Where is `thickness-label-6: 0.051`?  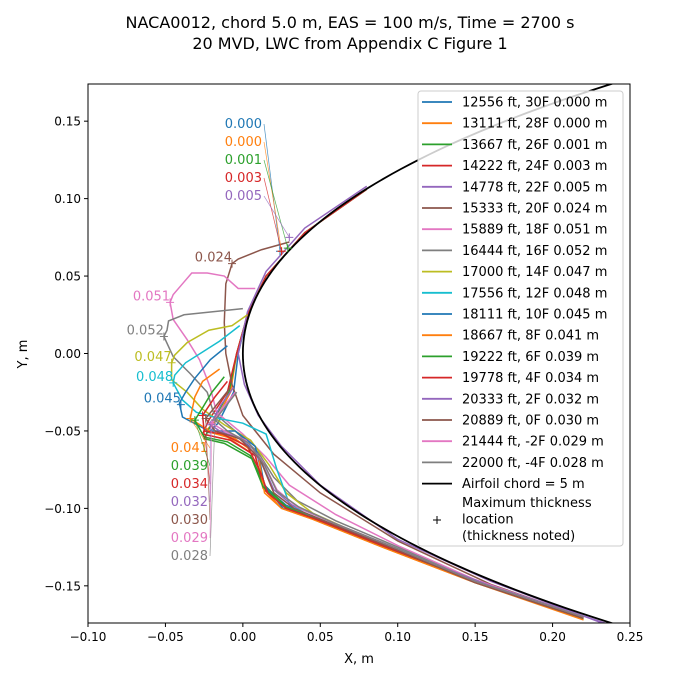
thickness-label-6: 0.051 is located at coordinates (151, 296).